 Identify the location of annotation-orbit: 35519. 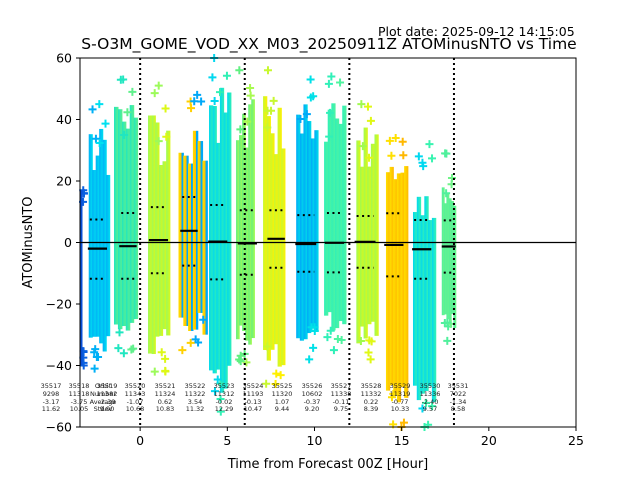
(107, 386).